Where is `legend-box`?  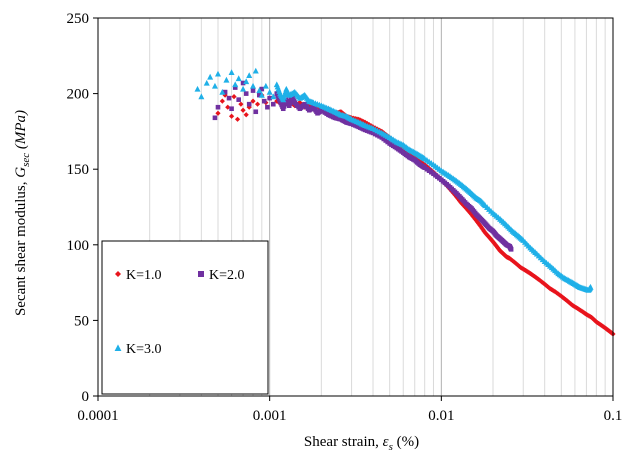
legend-box is located at coordinates (185, 317).